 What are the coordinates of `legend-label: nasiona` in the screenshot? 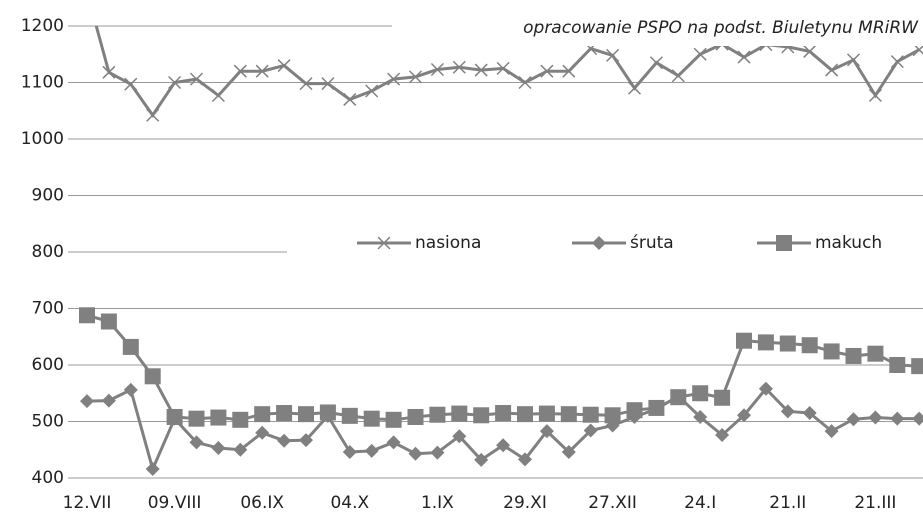 It's located at (448, 243).